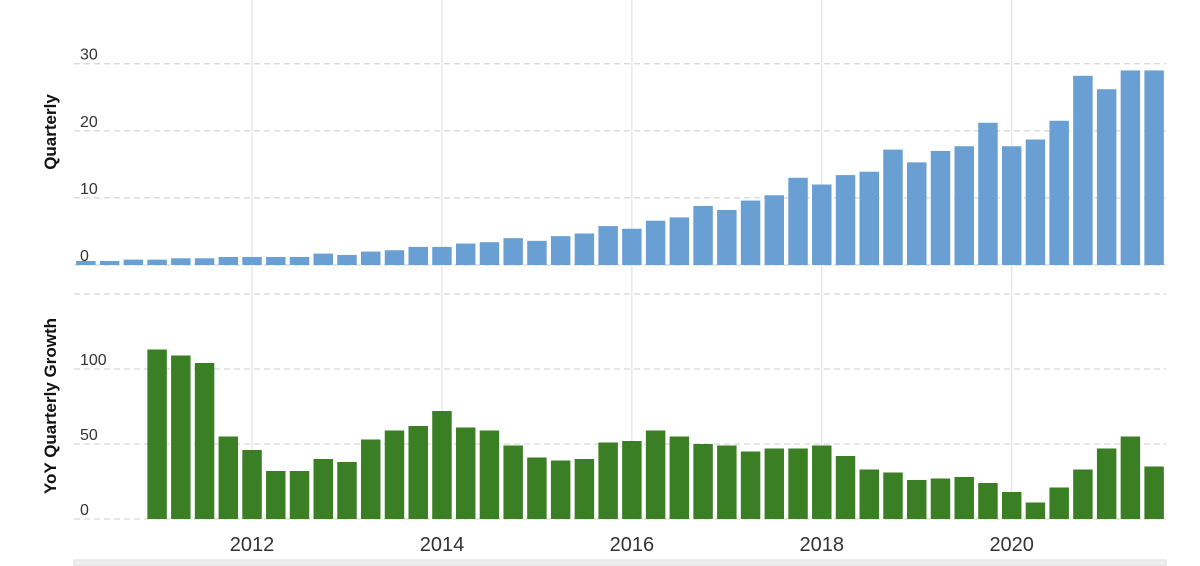  I want to click on x-tick-label: 2016, so click(632, 545).